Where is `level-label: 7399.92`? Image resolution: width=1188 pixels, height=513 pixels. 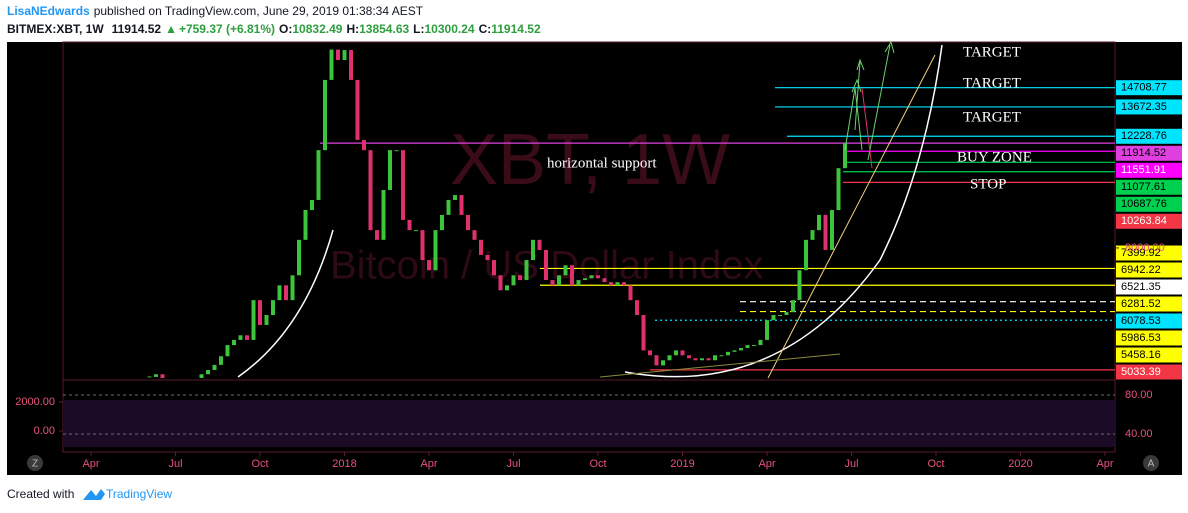
level-label: 7399.92 is located at coordinates (1141, 253).